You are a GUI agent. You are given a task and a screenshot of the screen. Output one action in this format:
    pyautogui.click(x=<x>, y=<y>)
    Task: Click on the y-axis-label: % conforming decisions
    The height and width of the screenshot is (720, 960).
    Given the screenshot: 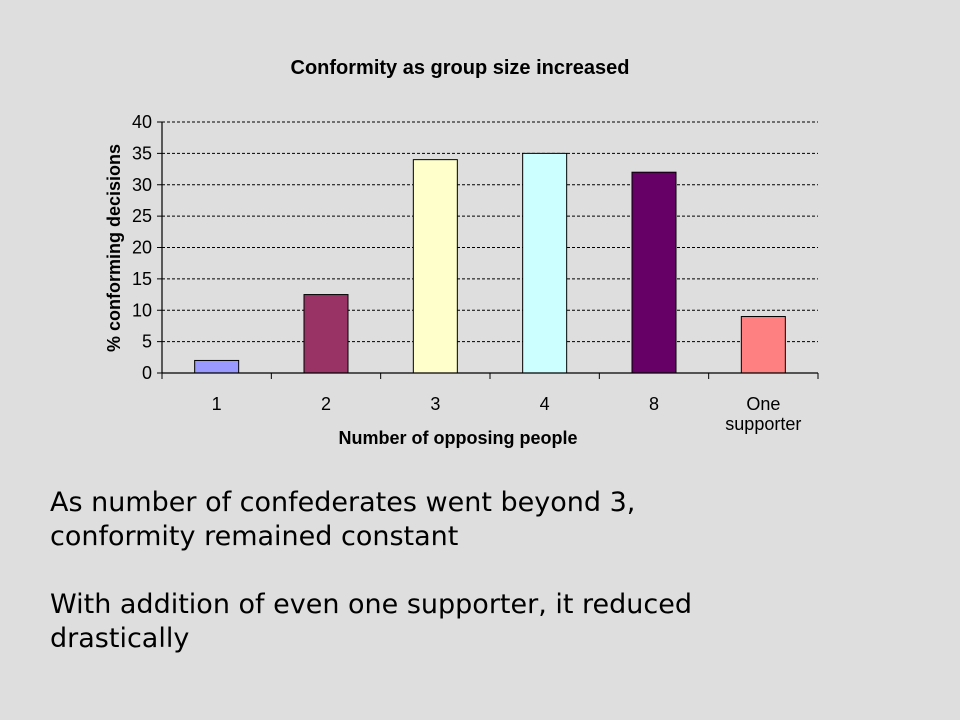 What is the action you would take?
    pyautogui.click(x=114, y=248)
    